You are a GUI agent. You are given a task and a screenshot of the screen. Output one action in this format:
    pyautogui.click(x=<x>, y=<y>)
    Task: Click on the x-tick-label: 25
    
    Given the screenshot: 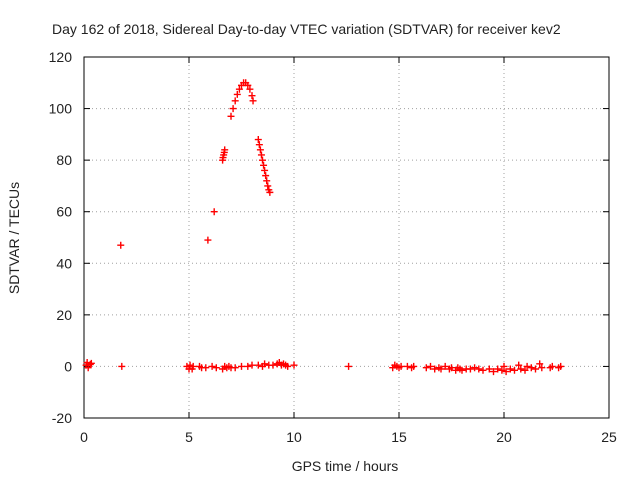 What is the action you would take?
    pyautogui.click(x=609, y=437)
    